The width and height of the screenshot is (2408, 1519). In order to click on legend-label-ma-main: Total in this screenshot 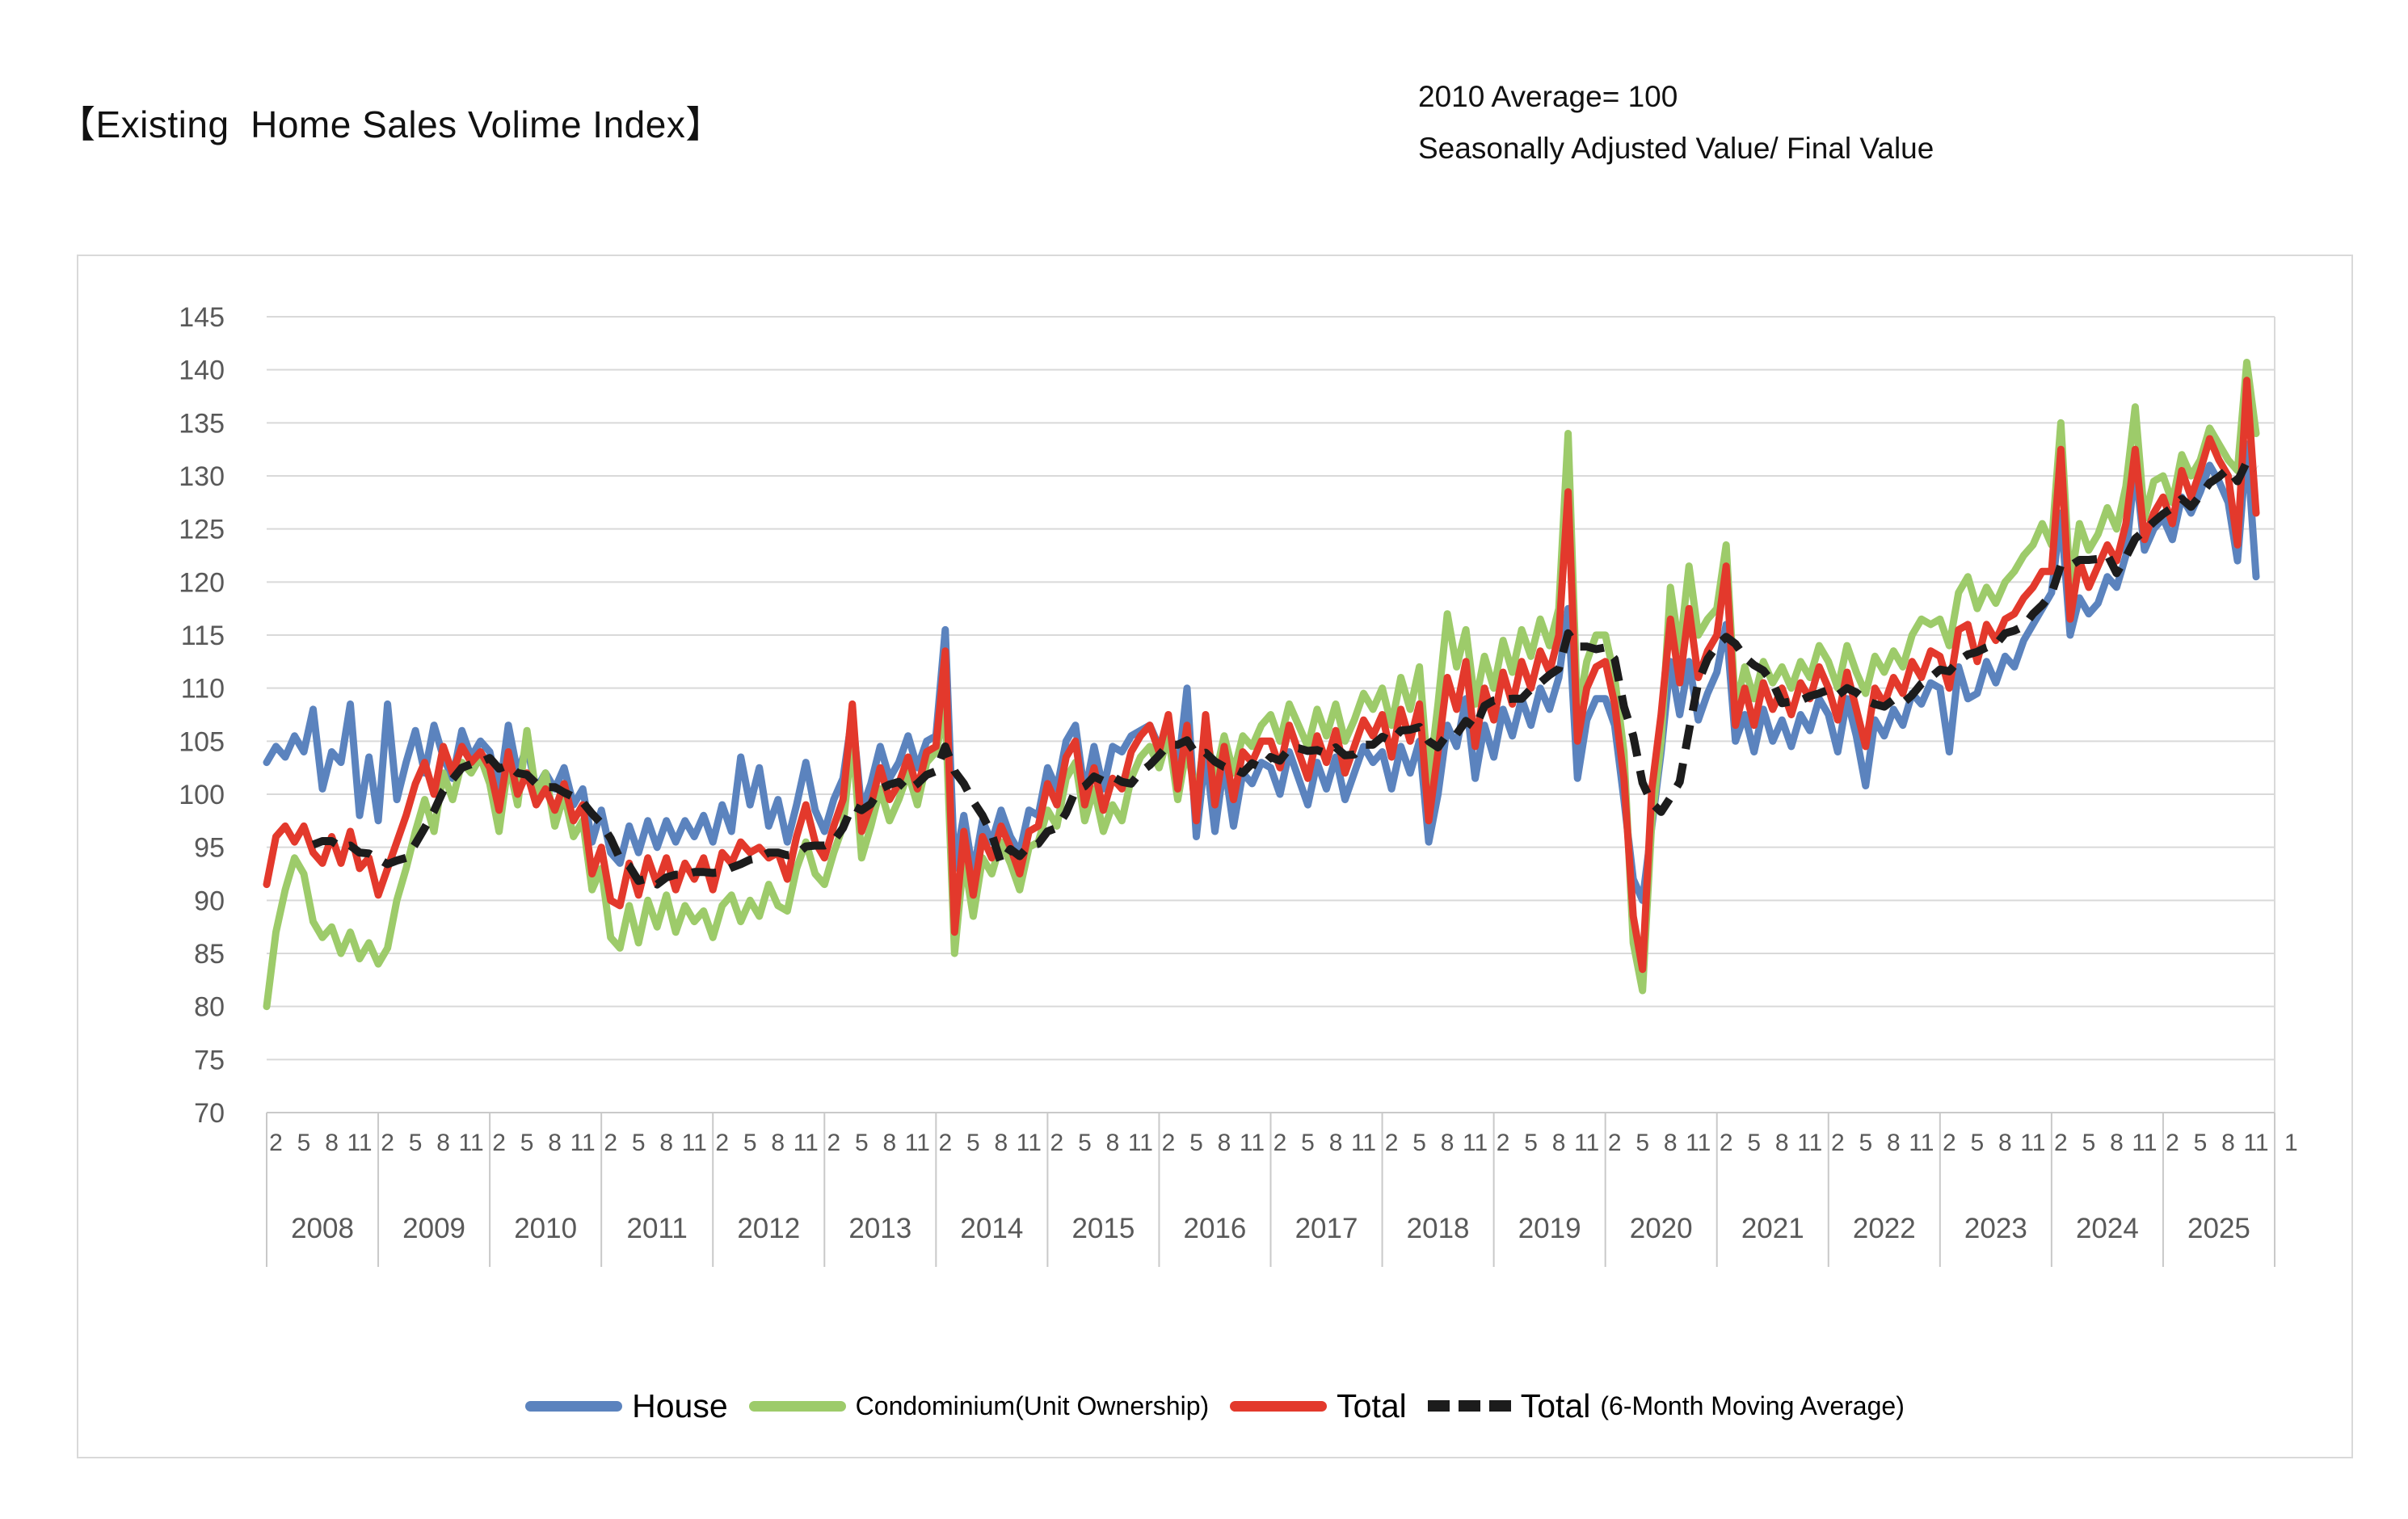, I will do `click(1555, 1405)`.